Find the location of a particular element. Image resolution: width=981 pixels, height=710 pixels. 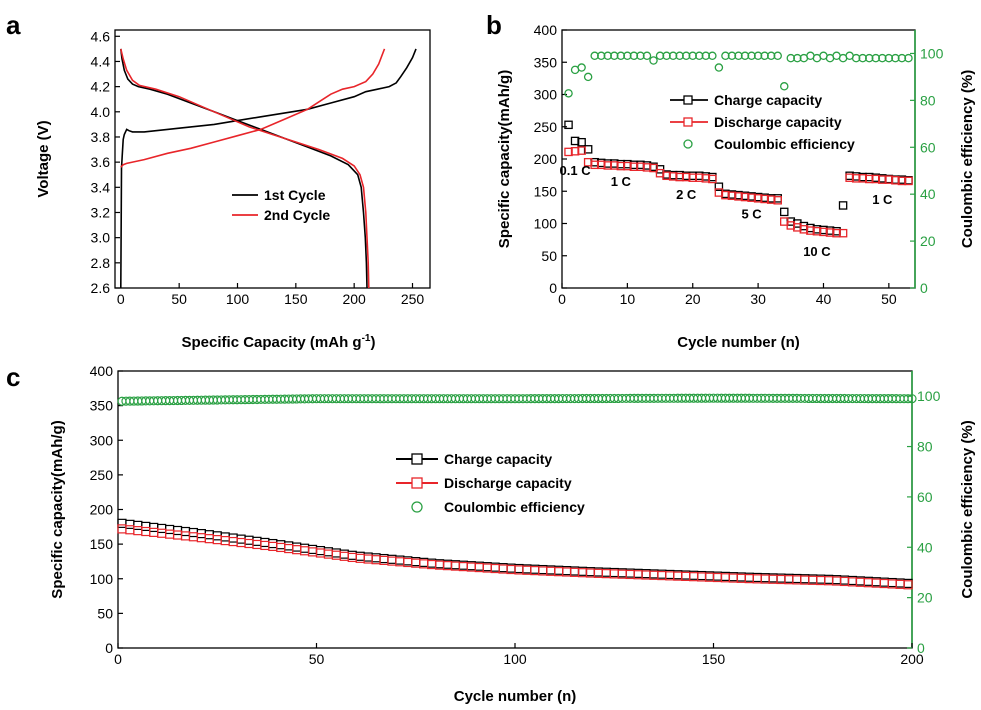

plot-frame is located at coordinates (272, 159).